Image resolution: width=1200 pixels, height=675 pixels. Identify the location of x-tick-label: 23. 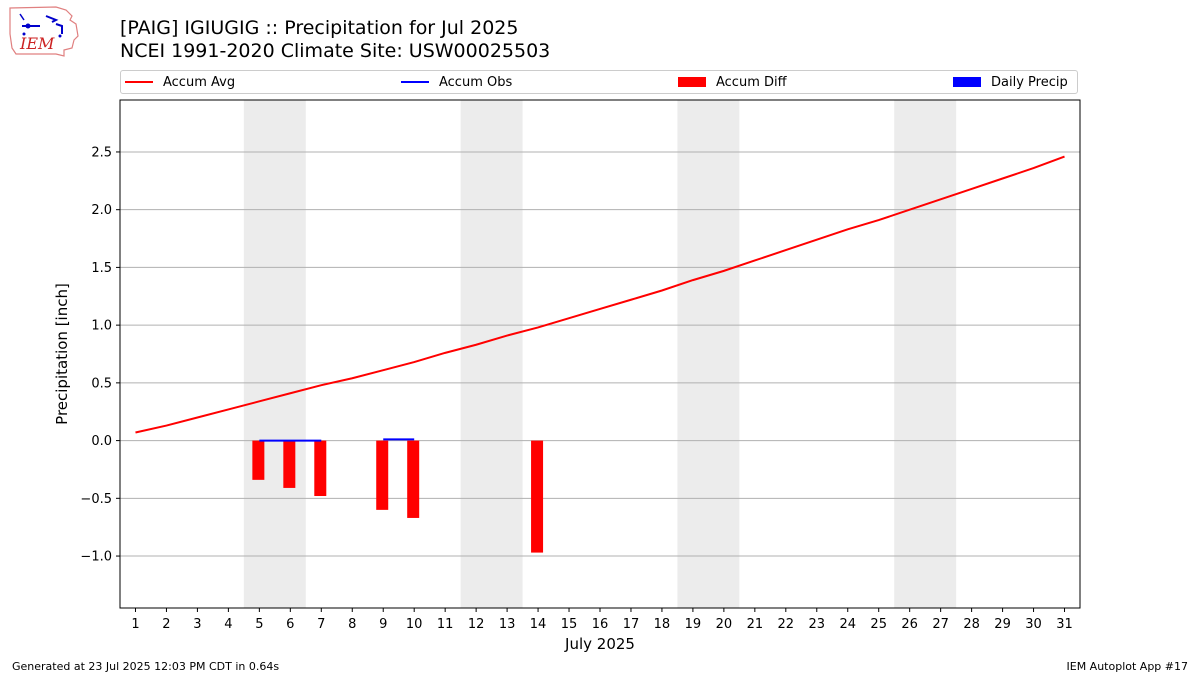
(817, 624).